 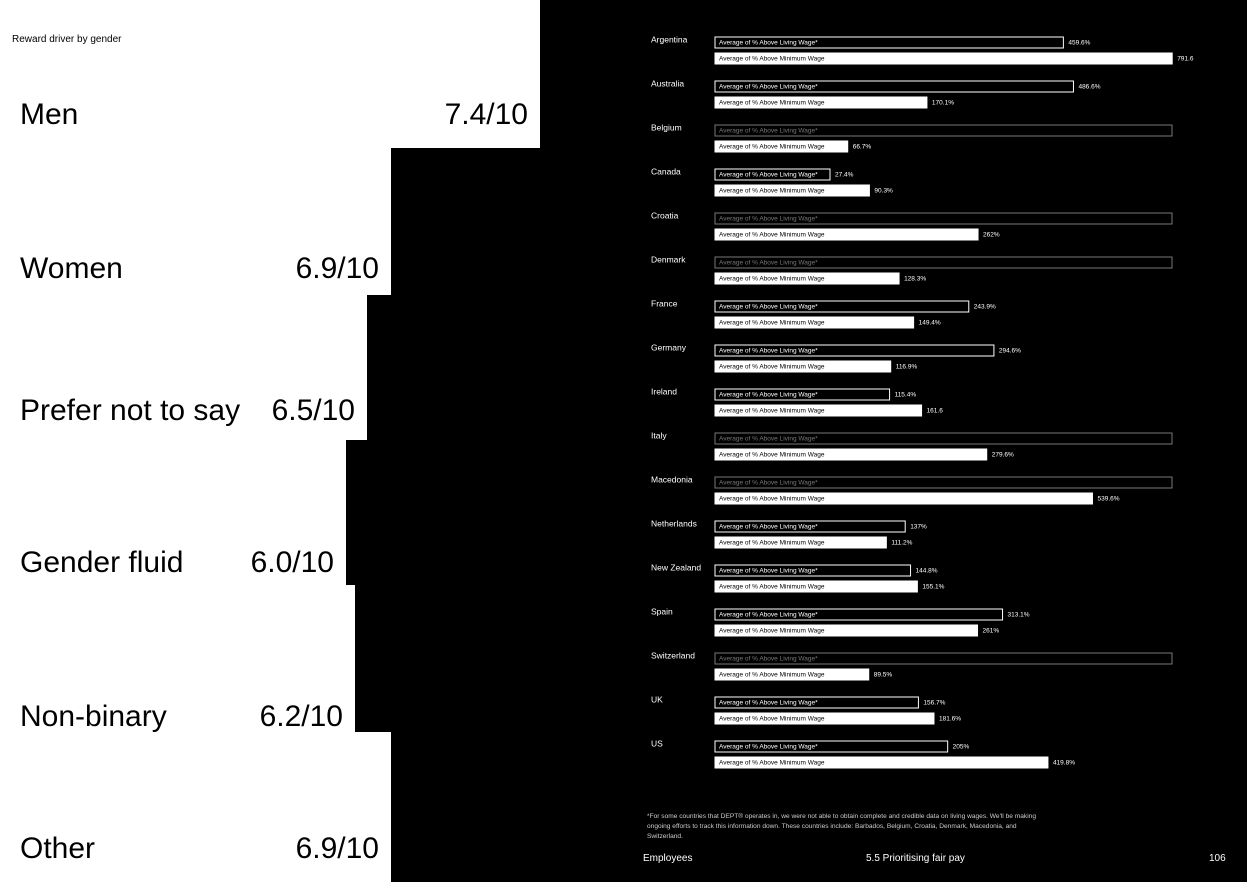 I want to click on country-label: Netherlands, so click(x=674, y=523).